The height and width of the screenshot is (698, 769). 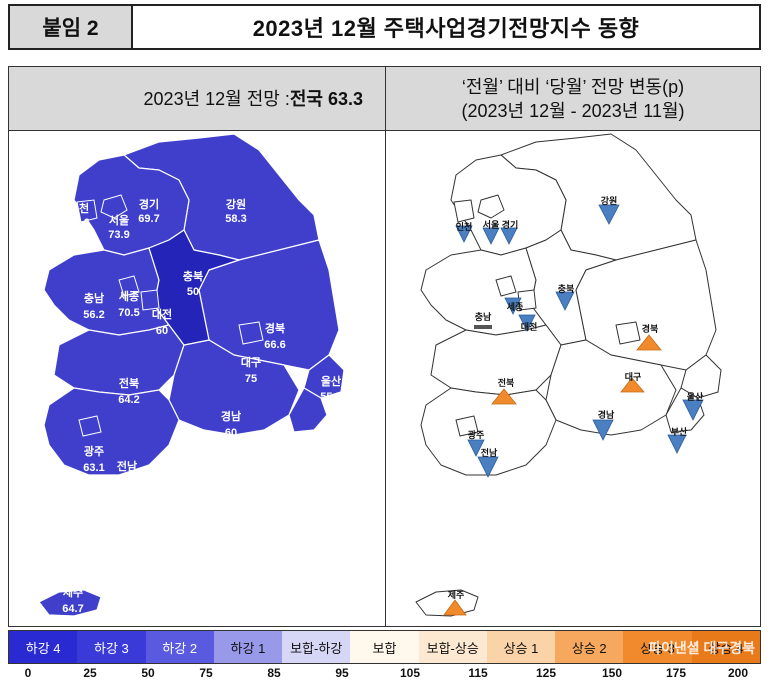 What do you see at coordinates (111, 647) in the screenshot?
I see `legend-cell-down3: 하강 3` at bounding box center [111, 647].